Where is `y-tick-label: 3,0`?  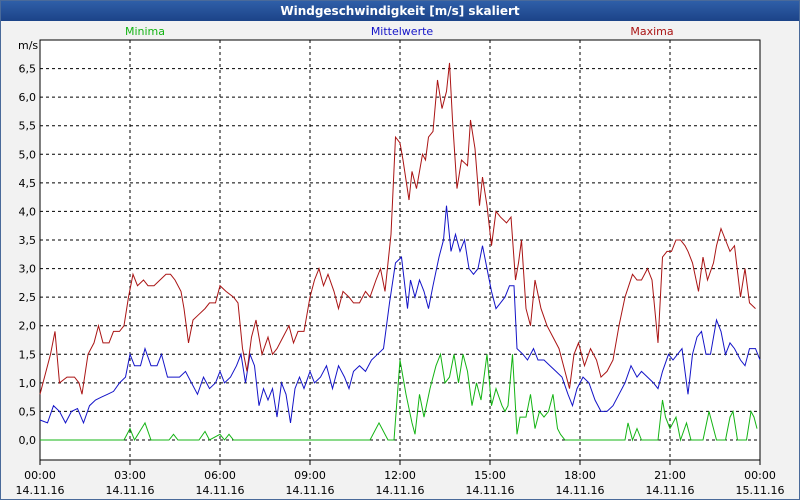 y-tick-label: 3,0 is located at coordinates (28, 269).